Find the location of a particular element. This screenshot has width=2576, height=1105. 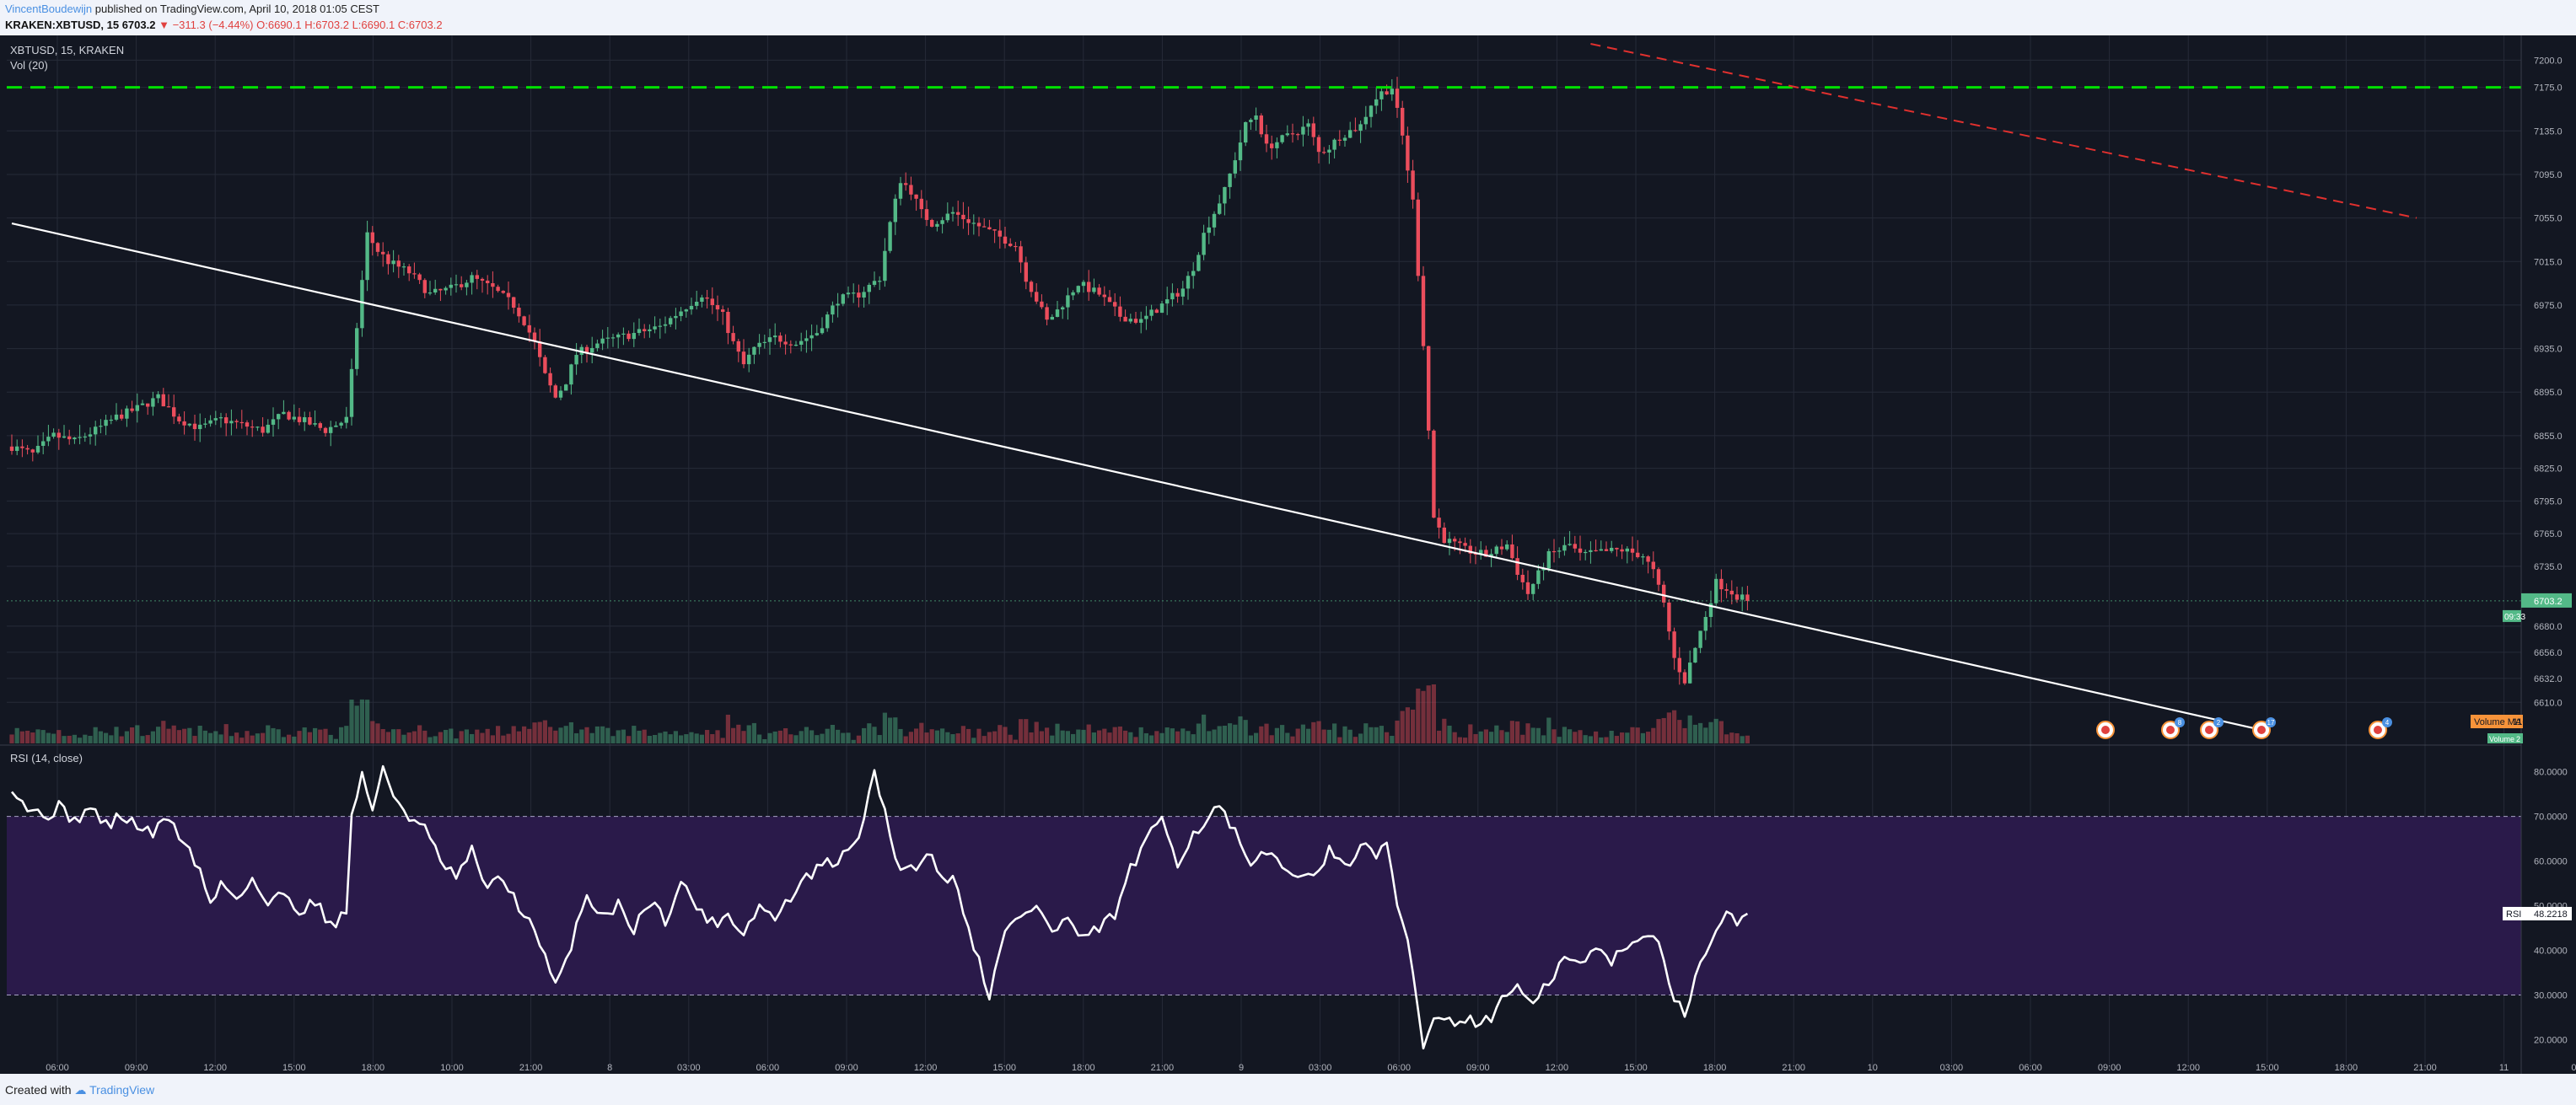

flag-icon-center is located at coordinates (2105, 730).